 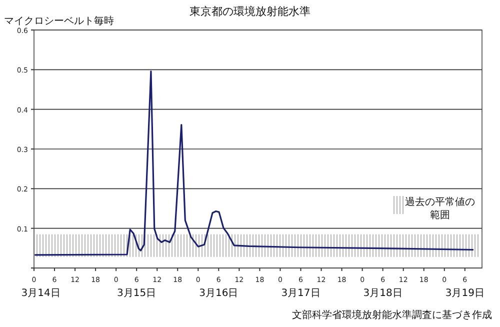 I want to click on x2-tick-label: 3月19日, so click(x=464, y=293).